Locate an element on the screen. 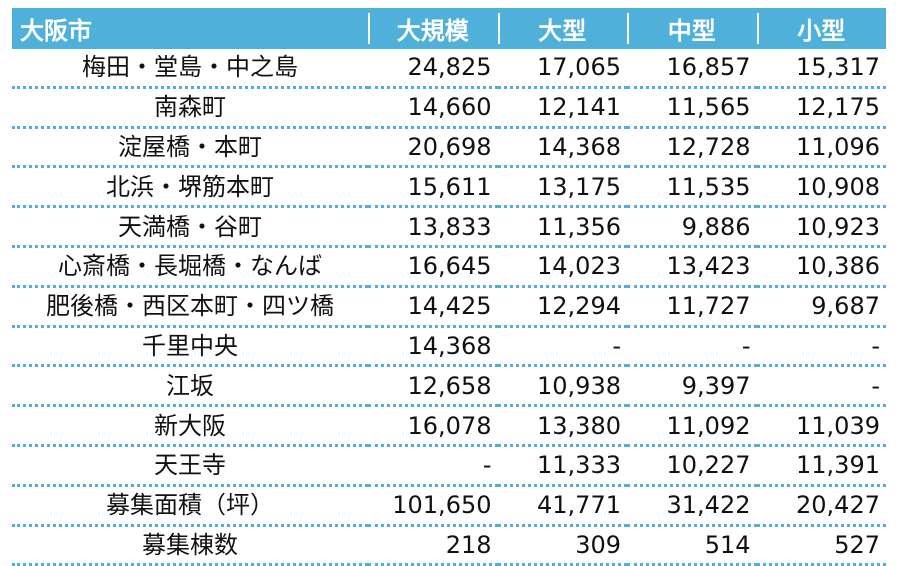 The height and width of the screenshot is (566, 900). row-value-cell: 12,294 is located at coordinates (562, 307).